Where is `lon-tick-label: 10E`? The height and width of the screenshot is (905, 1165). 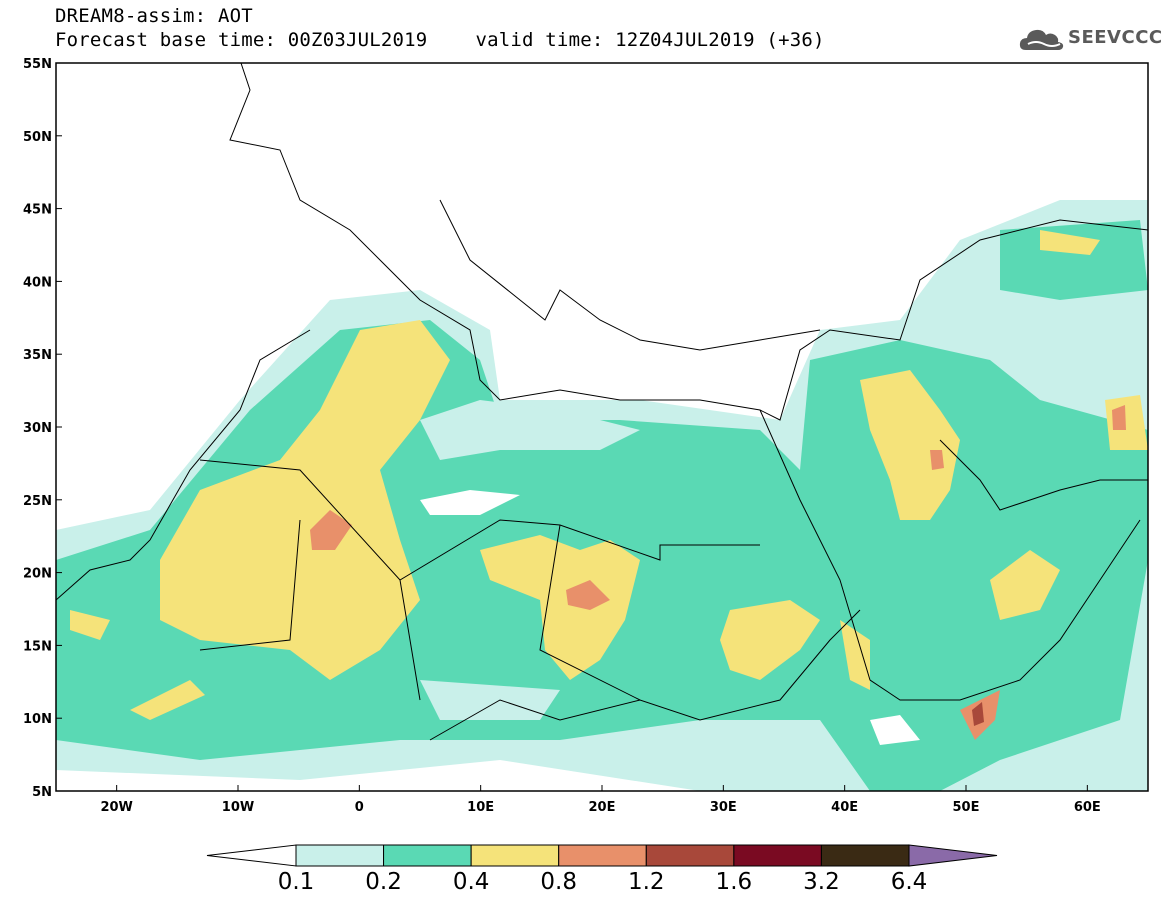 lon-tick-label: 10E is located at coordinates (480, 807).